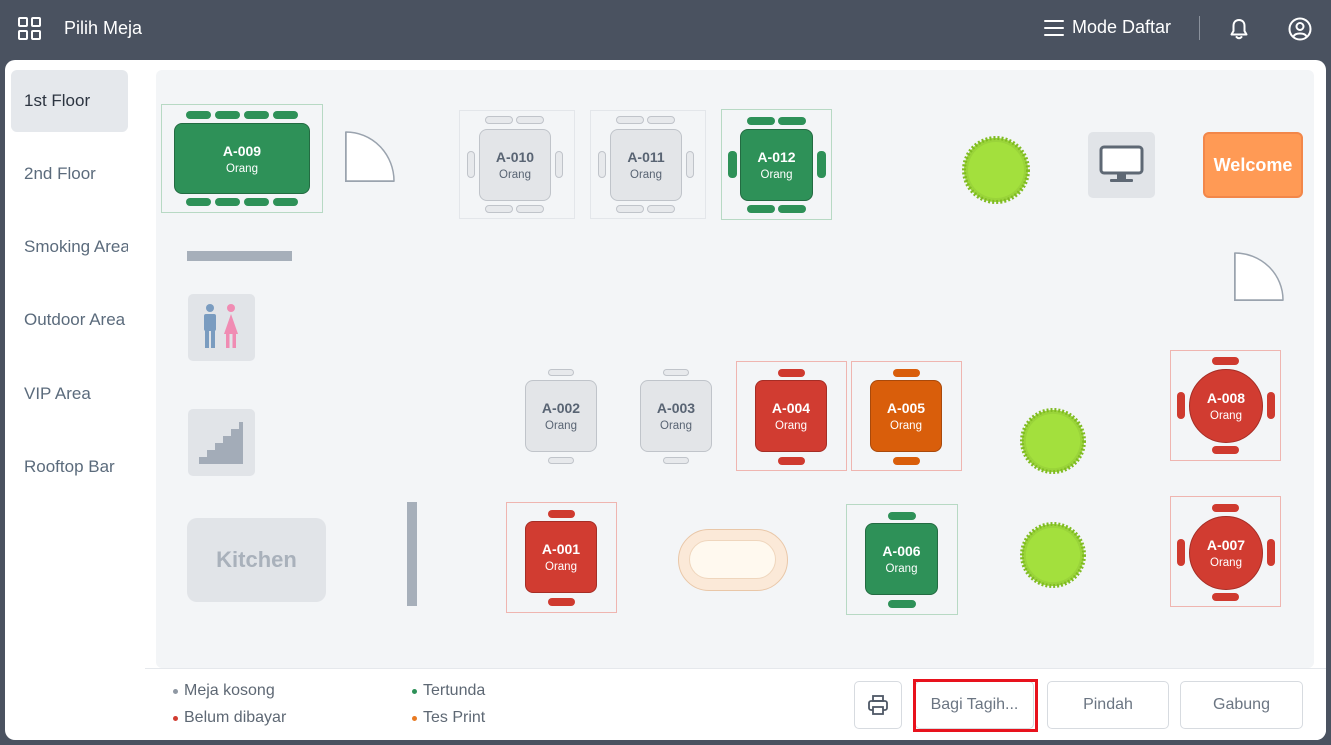  Describe the element at coordinates (242, 150) in the screenshot. I see `table-name: A-009` at that location.